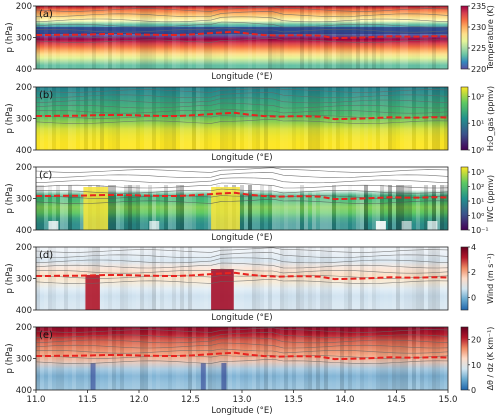 The height and width of the screenshot is (420, 500). What do you see at coordinates (490, 278) in the screenshot?
I see `colorbar-label: Wind (m s⁻¹)` at bounding box center [490, 278].